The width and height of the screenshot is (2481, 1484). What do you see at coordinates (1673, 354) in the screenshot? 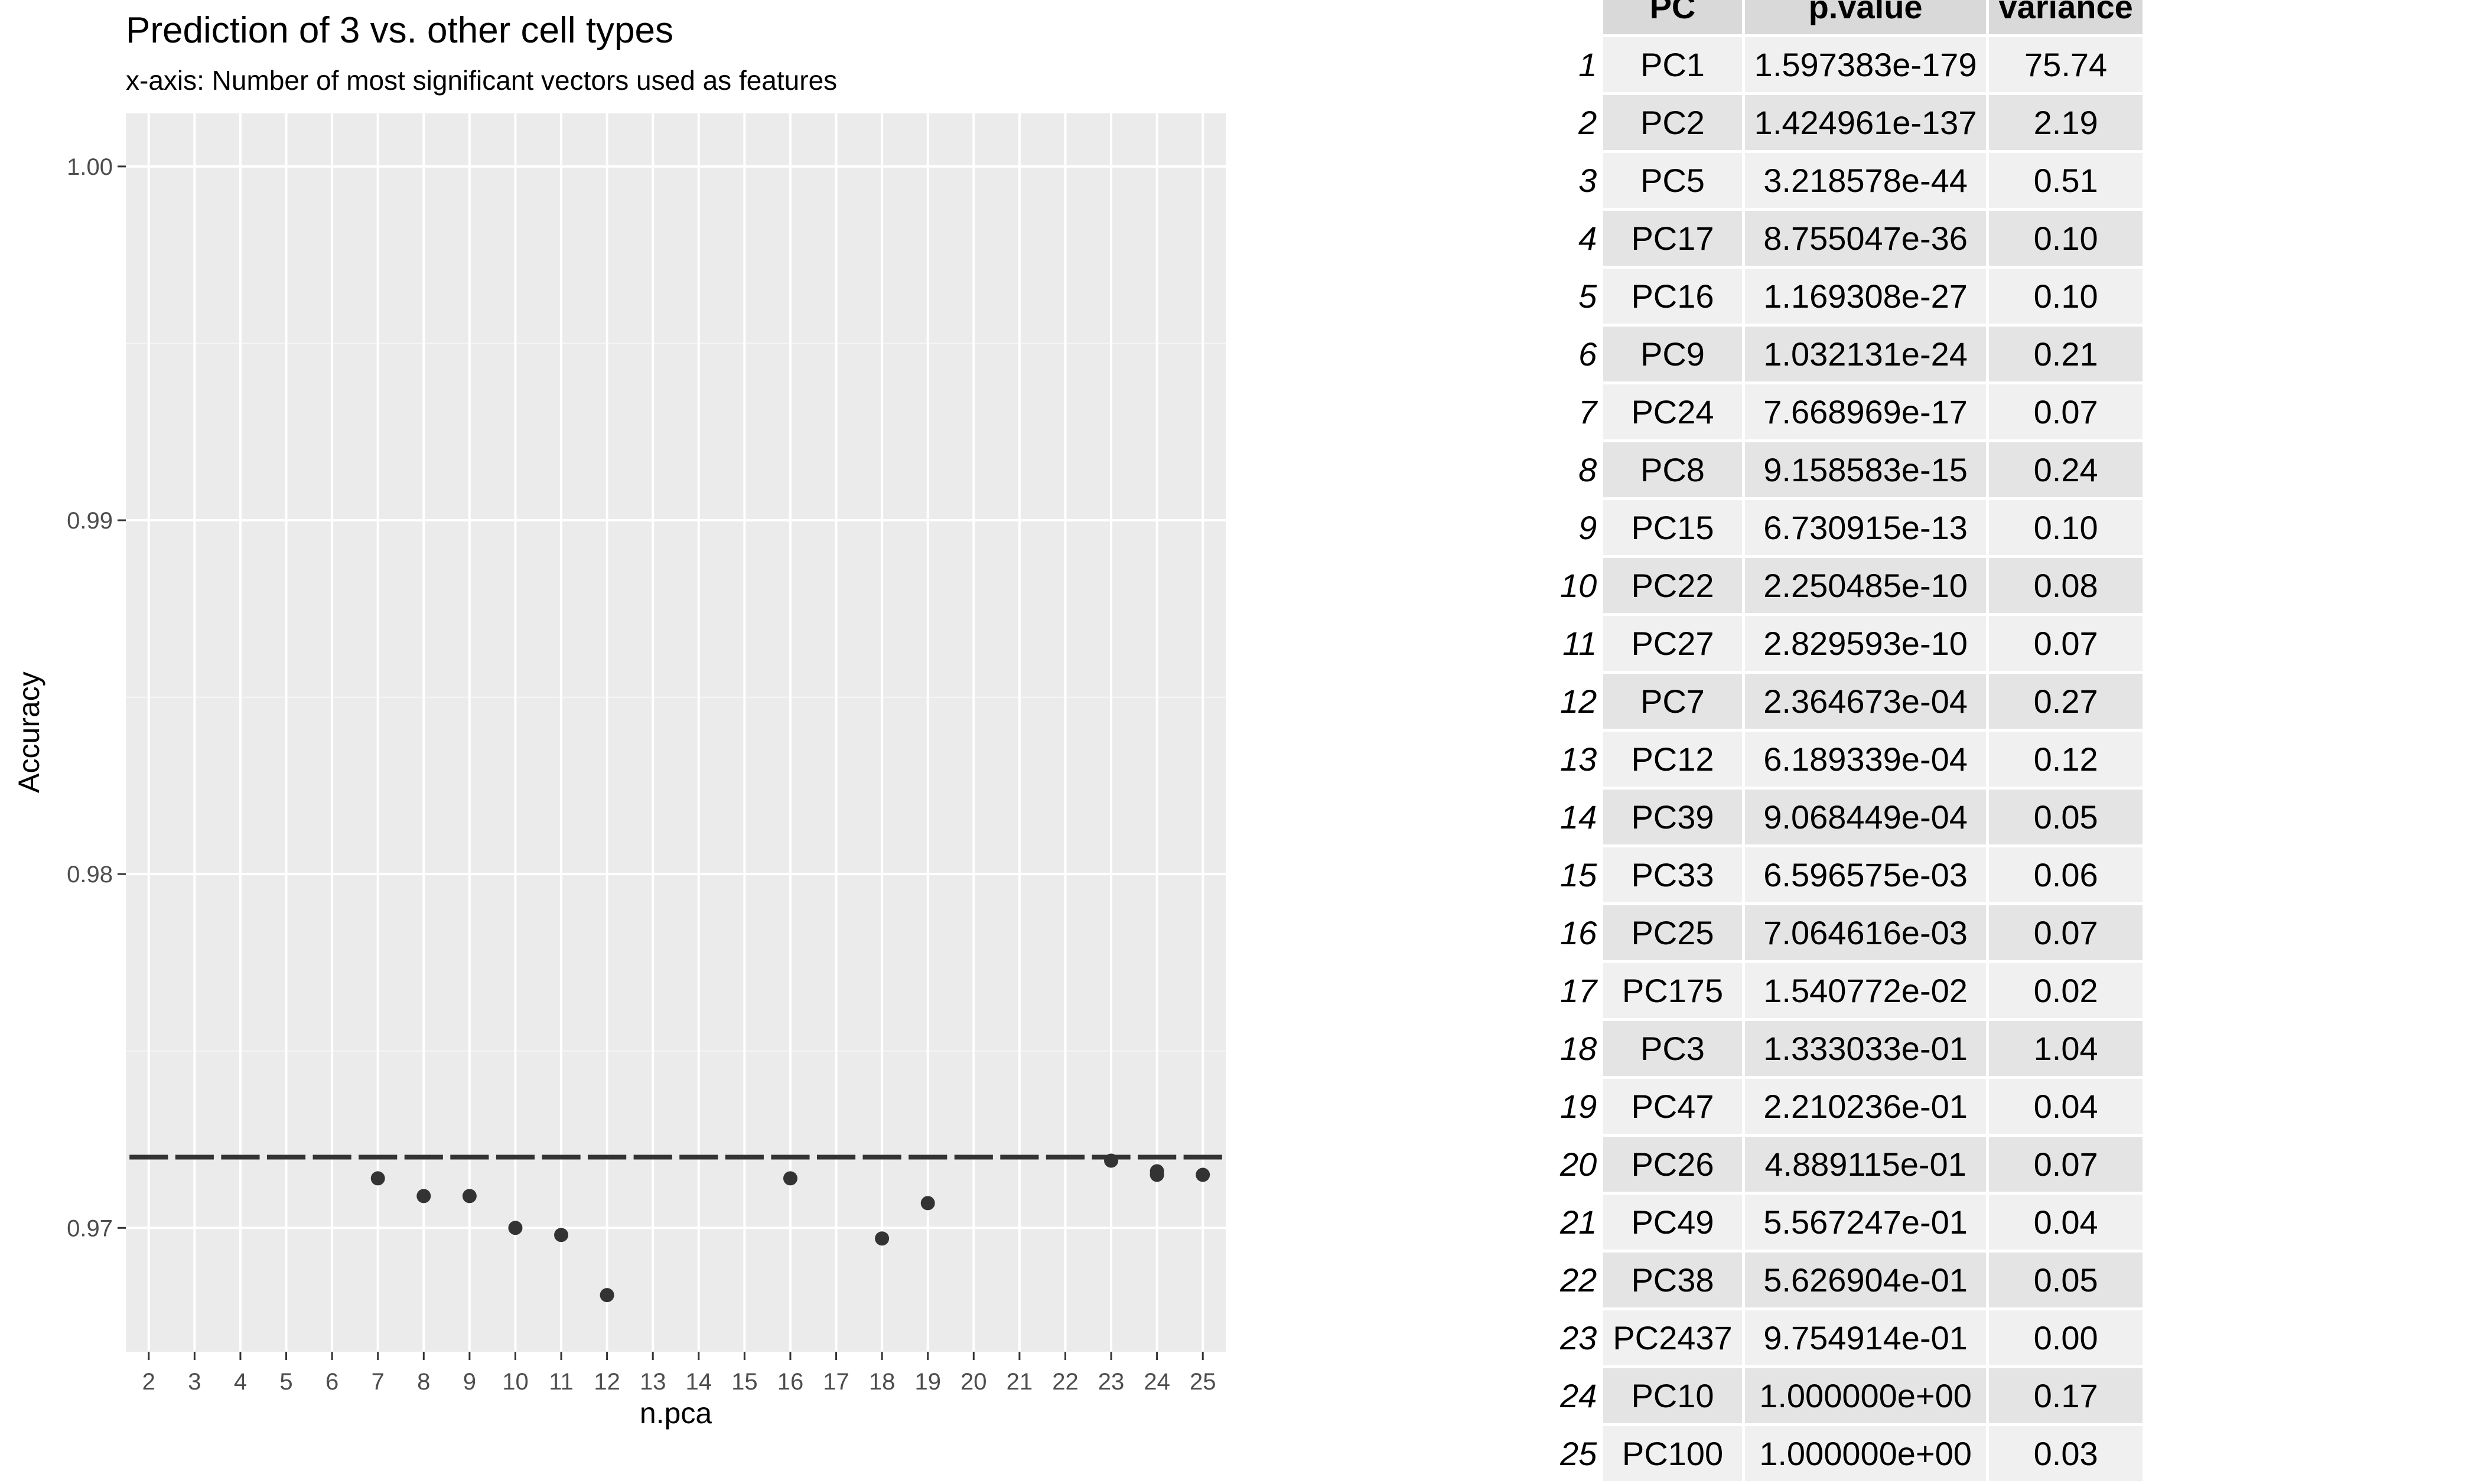
I see `table-cell-pc: PC9` at bounding box center [1673, 354].